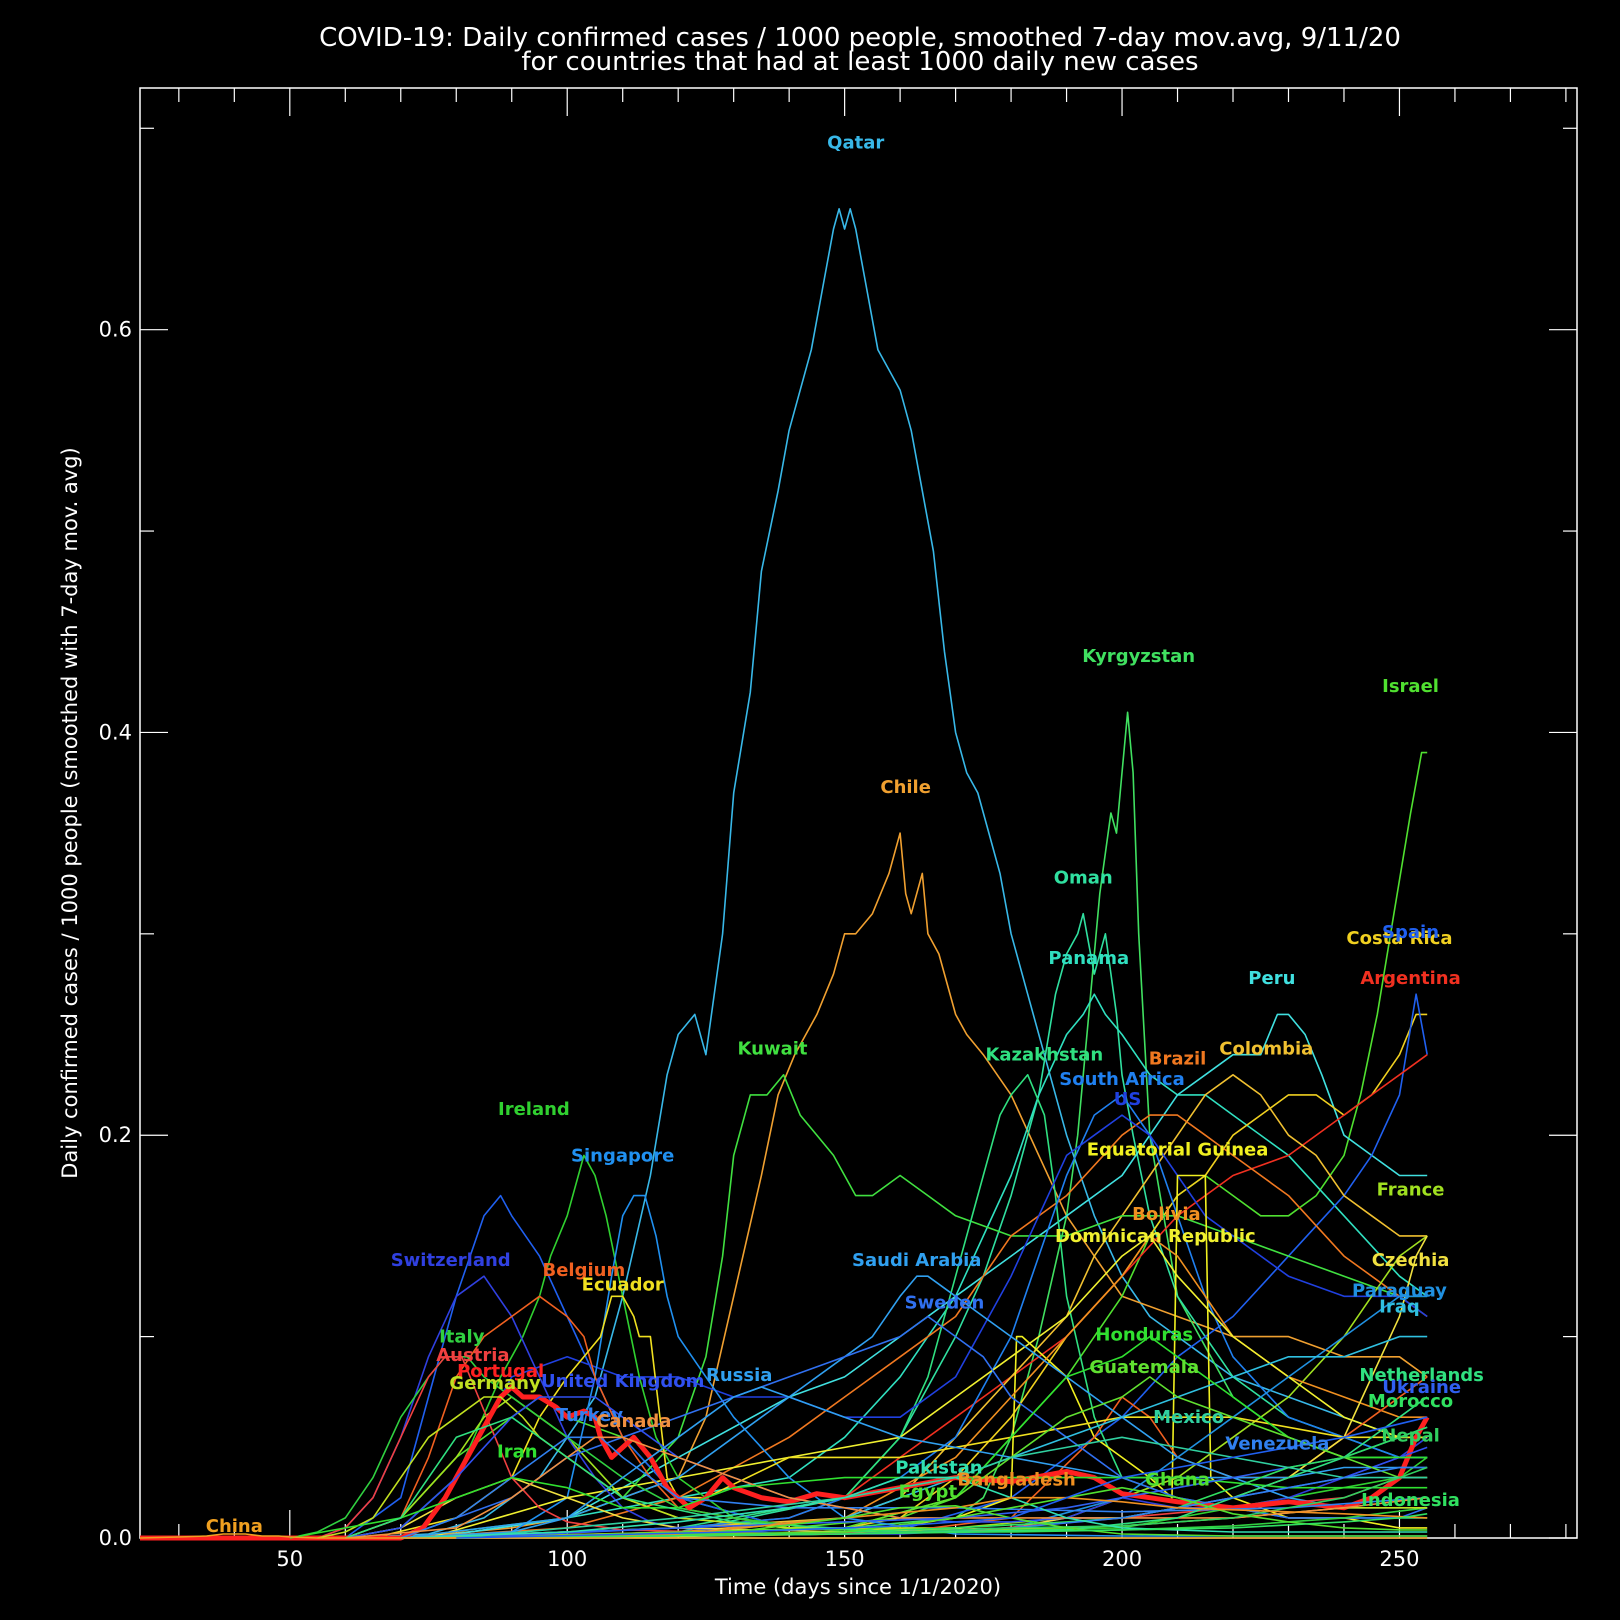 Image resolution: width=1620 pixels, height=1620 pixels. Describe the element at coordinates (1410, 1435) in the screenshot. I see `series-label-nepal: Nepal` at that location.